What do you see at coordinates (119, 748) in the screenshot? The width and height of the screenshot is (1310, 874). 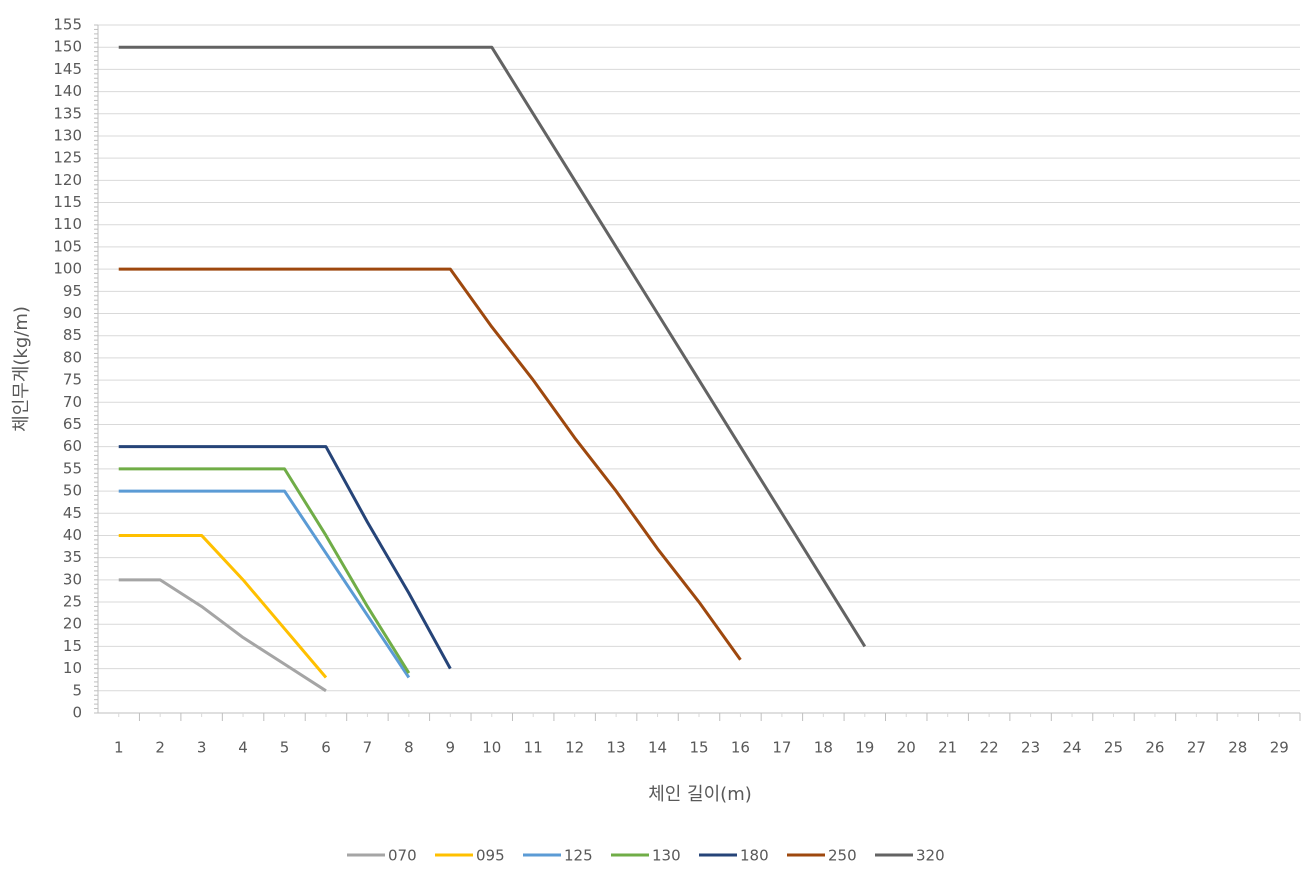 I see `x-tick-label: 1` at bounding box center [119, 748].